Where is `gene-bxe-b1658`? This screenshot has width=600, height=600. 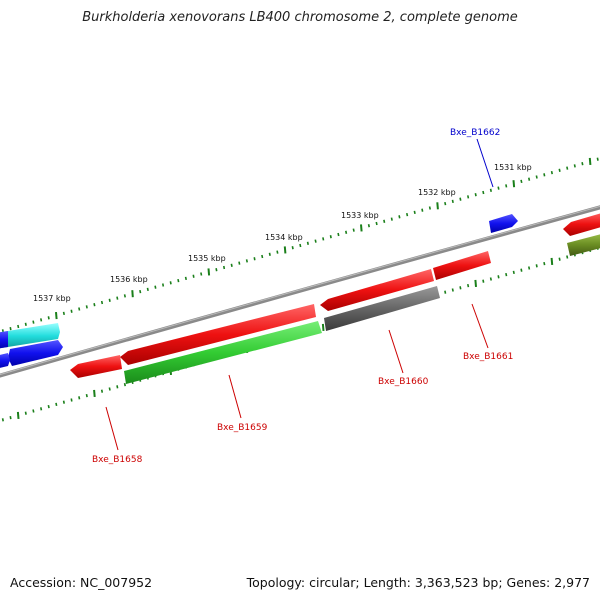
gene-bxe-b1658 is located at coordinates (96, 366).